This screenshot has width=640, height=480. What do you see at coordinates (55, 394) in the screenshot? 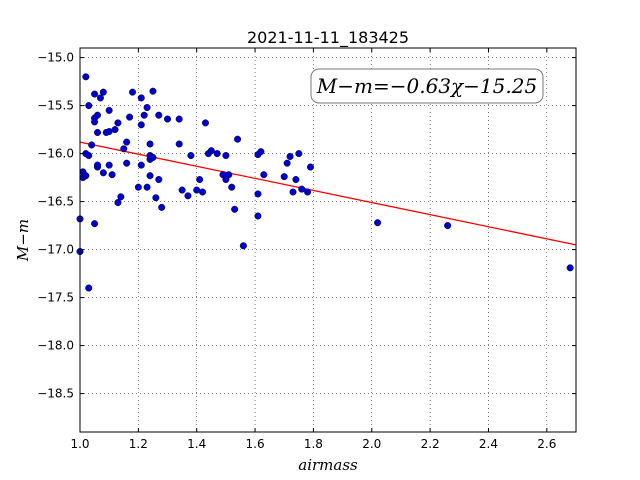
I see `y-tick-label: −18.5` at bounding box center [55, 394].